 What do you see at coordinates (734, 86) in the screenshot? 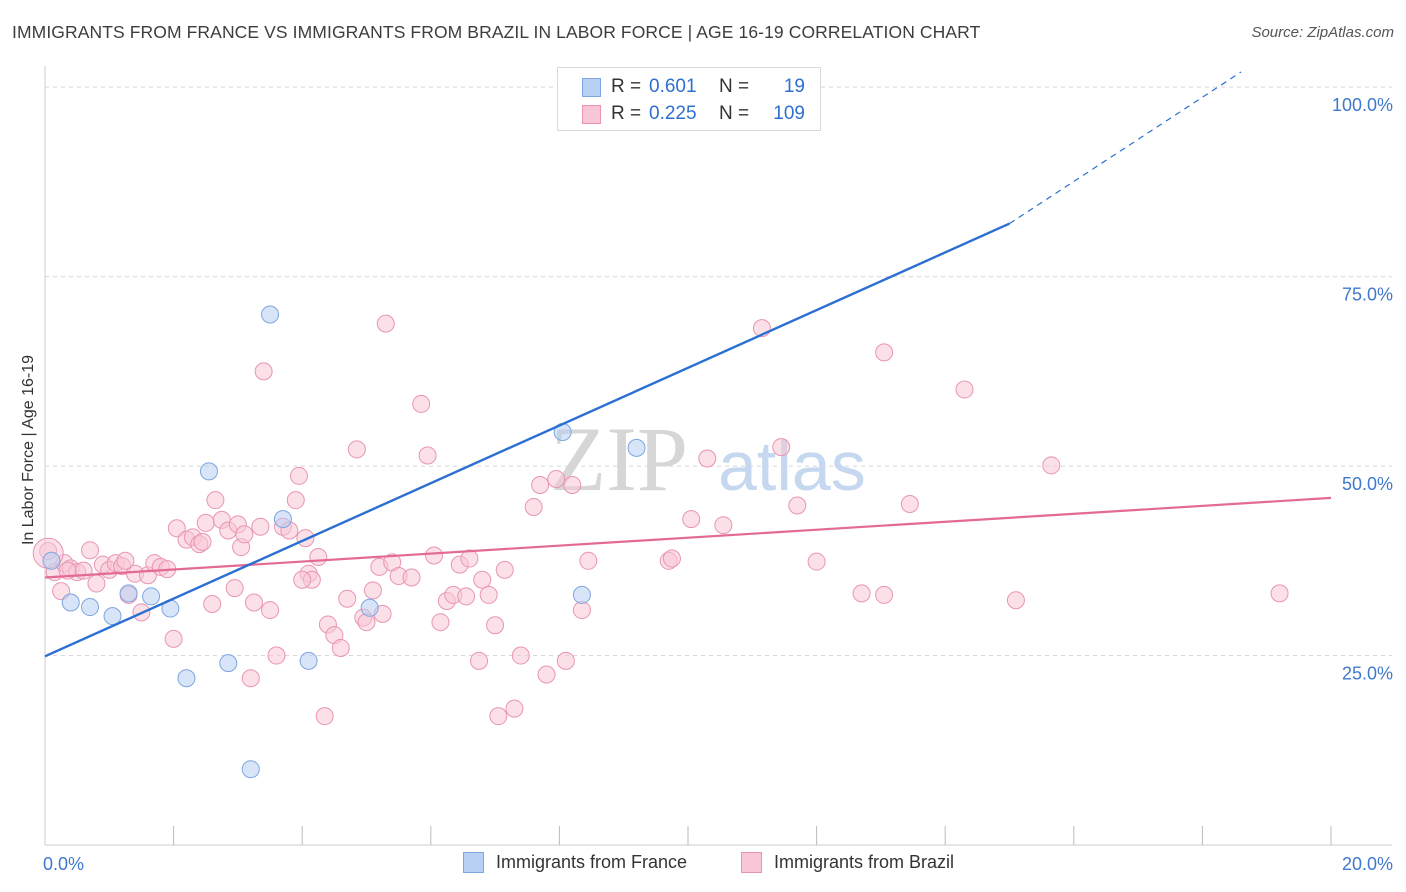
I see `legend-n-label: N =` at bounding box center [734, 86].